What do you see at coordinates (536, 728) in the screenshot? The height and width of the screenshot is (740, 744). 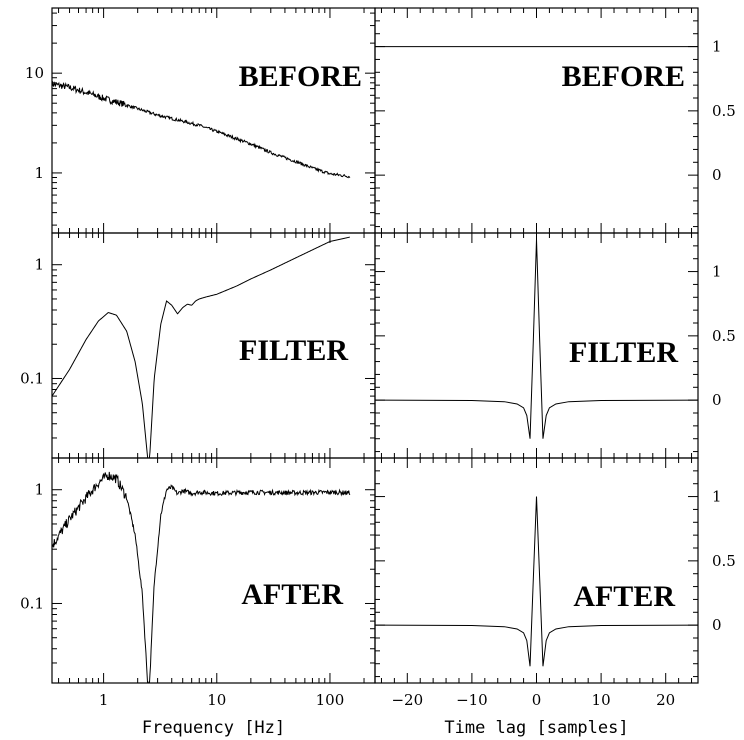 I see `x-axis-label: Time lag [samples]` at bounding box center [536, 728].